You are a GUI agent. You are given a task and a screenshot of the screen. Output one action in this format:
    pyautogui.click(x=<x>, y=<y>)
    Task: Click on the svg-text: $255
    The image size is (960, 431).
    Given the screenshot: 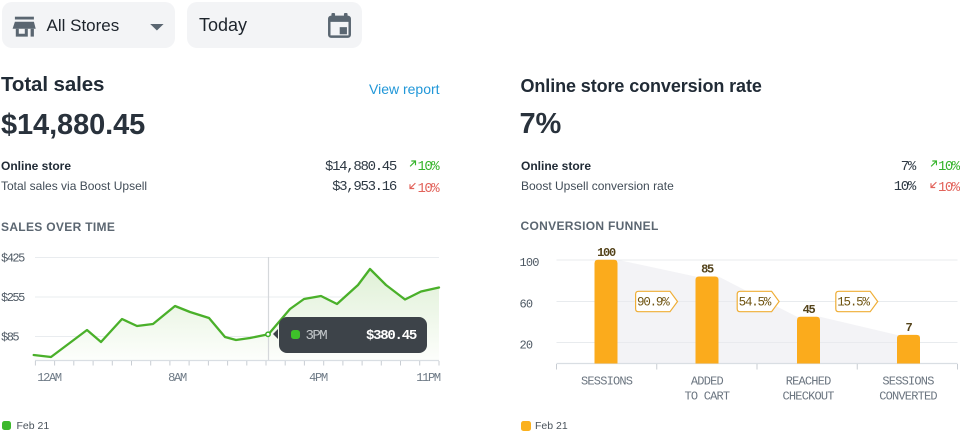 What is the action you would take?
    pyautogui.click(x=13, y=298)
    